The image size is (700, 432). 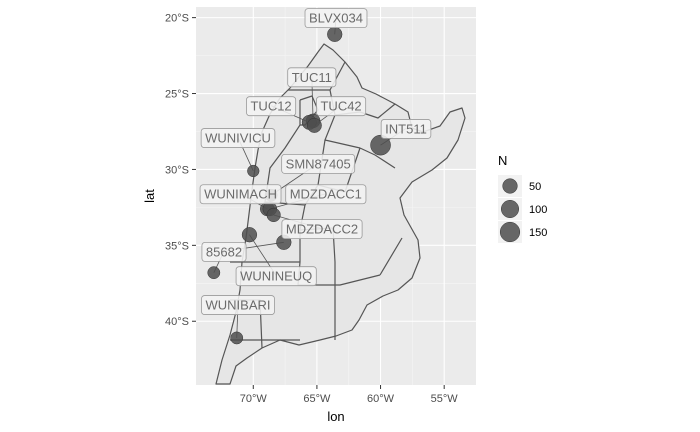 I want to click on label-text: TUC12, so click(x=270, y=106).